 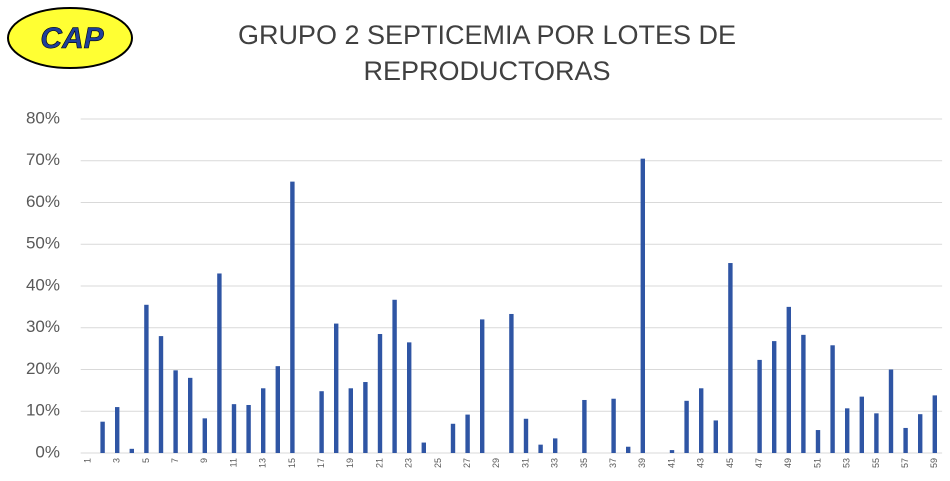 What do you see at coordinates (204, 460) in the screenshot?
I see `x-tick-label: 9` at bounding box center [204, 460].